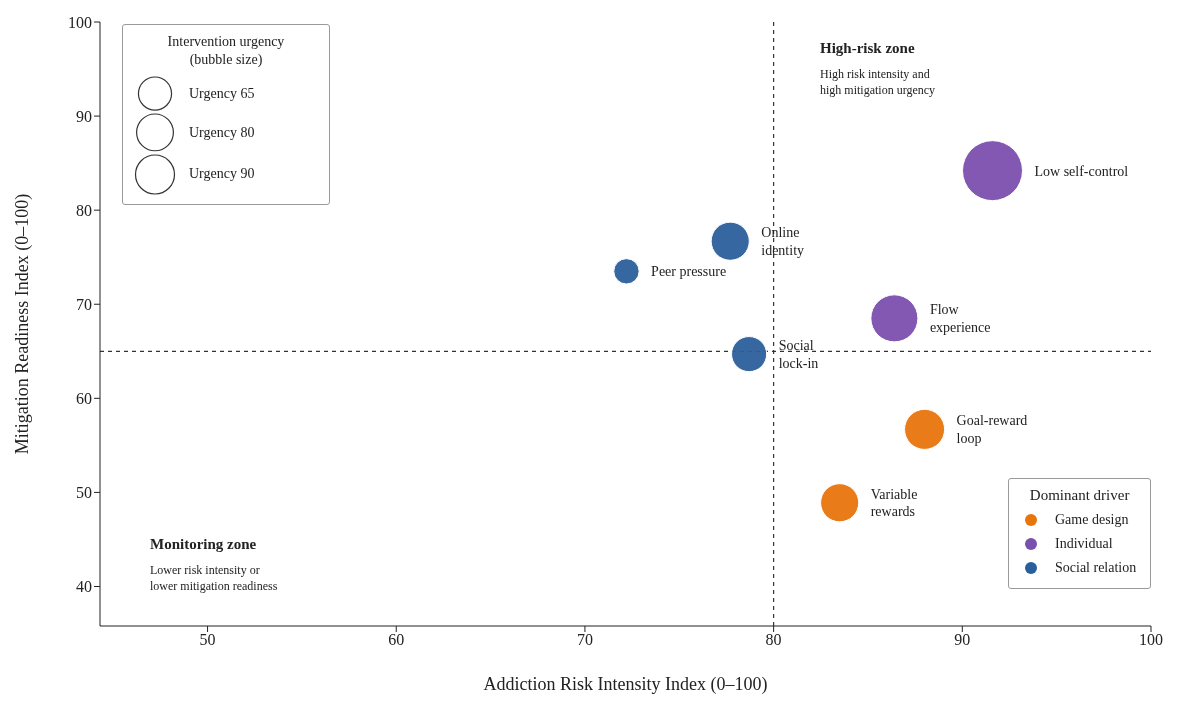 Image resolution: width=1181 pixels, height=701 pixels. I want to click on legend-label: Urgency 65, so click(222, 93).